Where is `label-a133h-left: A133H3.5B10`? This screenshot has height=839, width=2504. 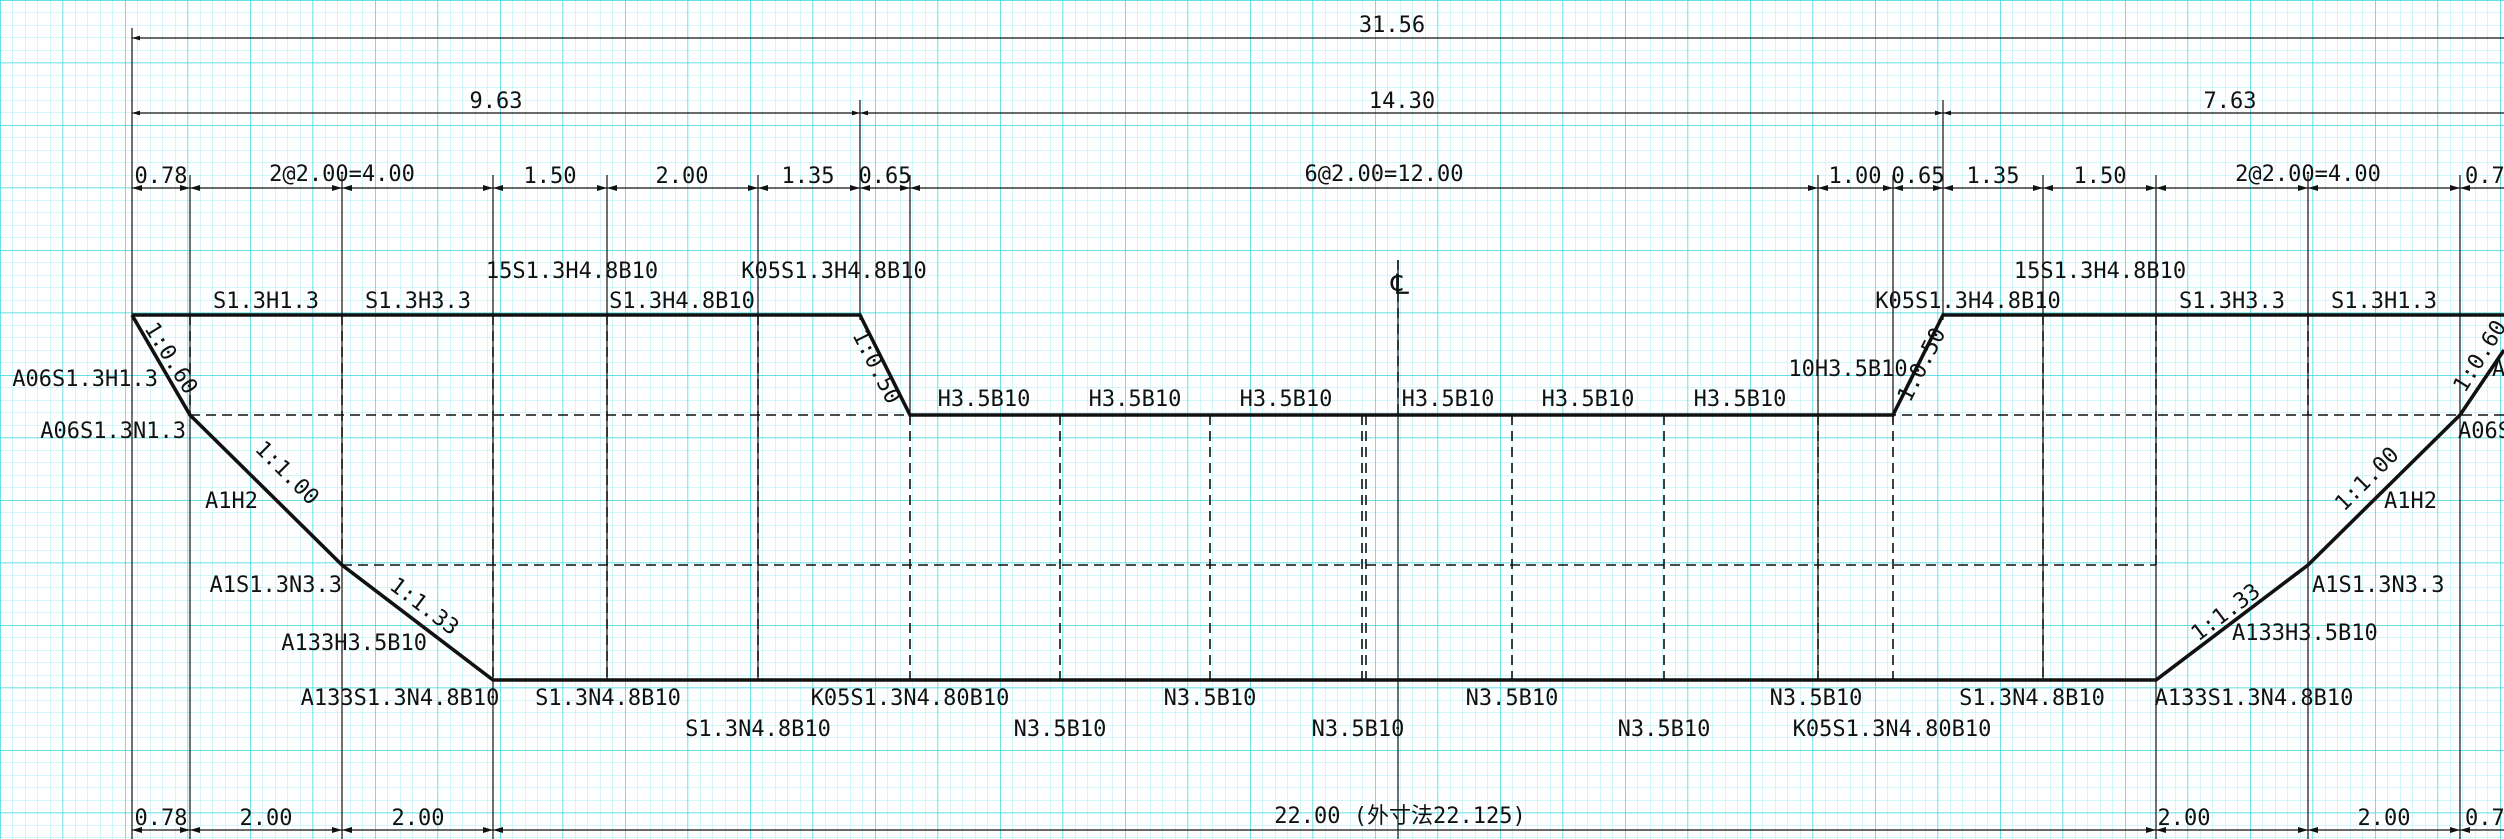
label-a133h-left: A133H3.5B10 is located at coordinates (354, 643).